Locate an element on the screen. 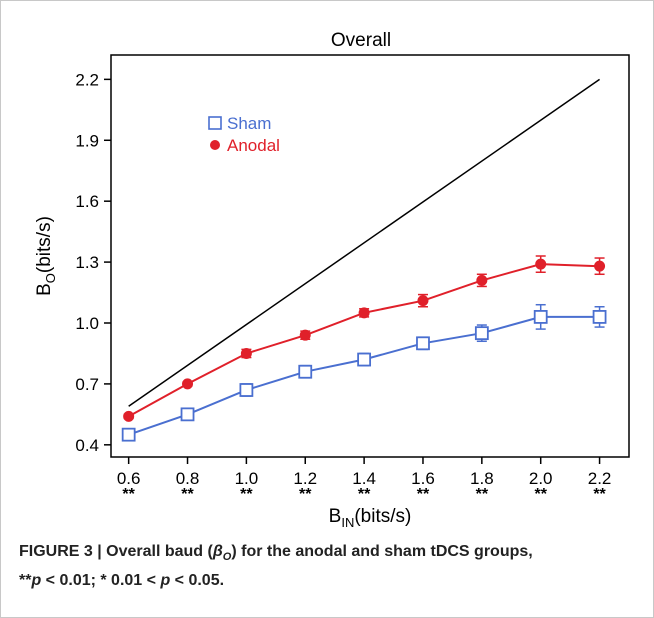  x-tick-label: 0.6 is located at coordinates (129, 478).